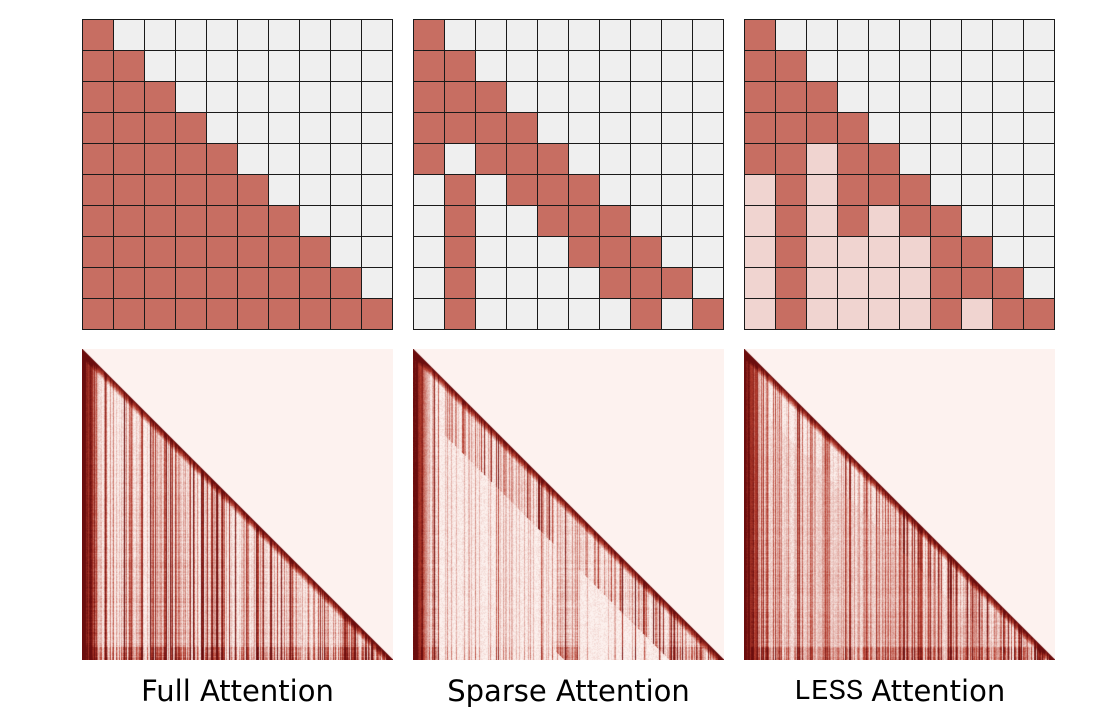 This screenshot has height=722, width=1104. What do you see at coordinates (899, 691) in the screenshot?
I see `less-attention-caption: LESS Attention` at bounding box center [899, 691].